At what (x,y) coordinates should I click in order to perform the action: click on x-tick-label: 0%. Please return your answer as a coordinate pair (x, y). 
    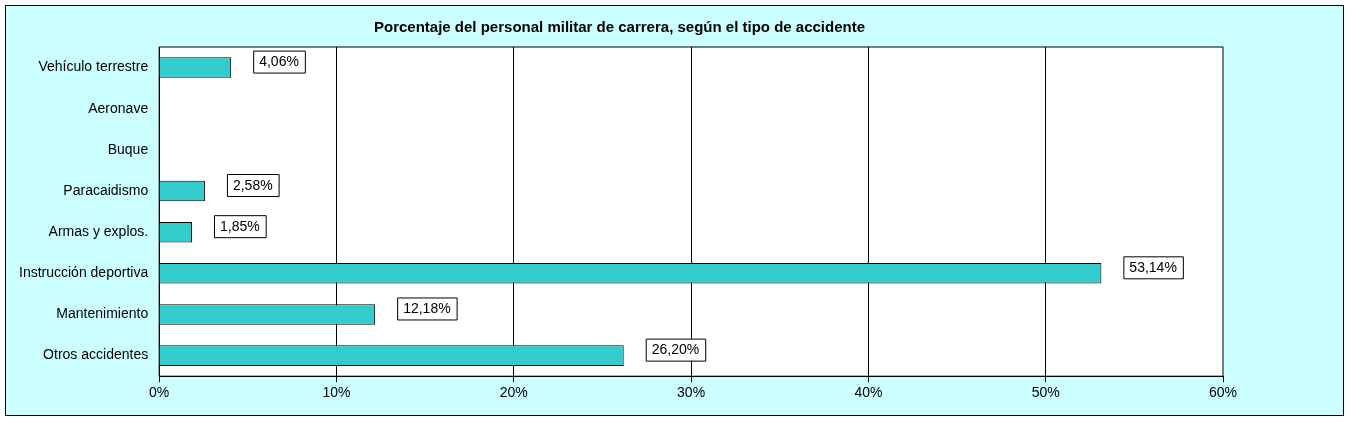
    Looking at the image, I should click on (159, 392).